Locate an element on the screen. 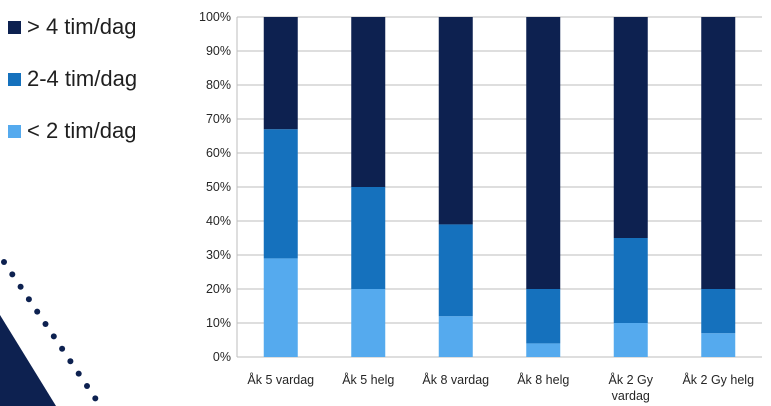 This screenshot has width=771, height=406. y-tick-label: 40% is located at coordinates (218, 221).